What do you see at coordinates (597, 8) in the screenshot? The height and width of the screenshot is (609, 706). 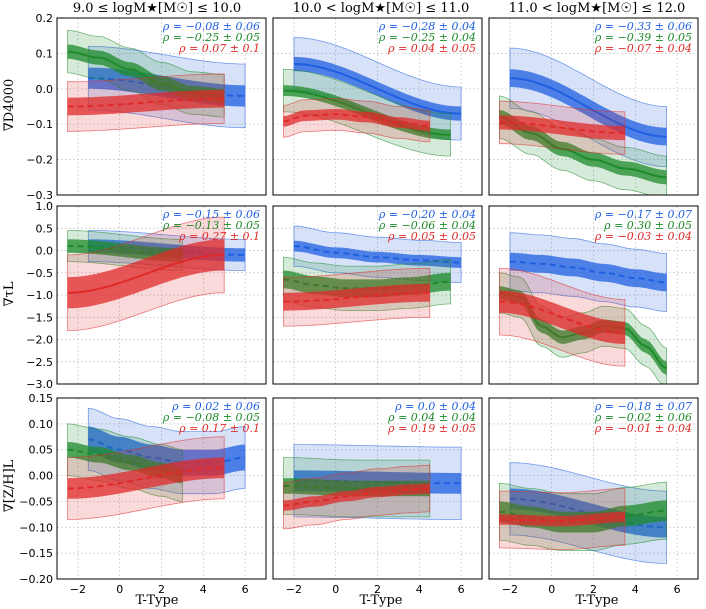 I see `column-title-3: 11.0 < logM★[M☉] ≤ 12.0` at bounding box center [597, 8].